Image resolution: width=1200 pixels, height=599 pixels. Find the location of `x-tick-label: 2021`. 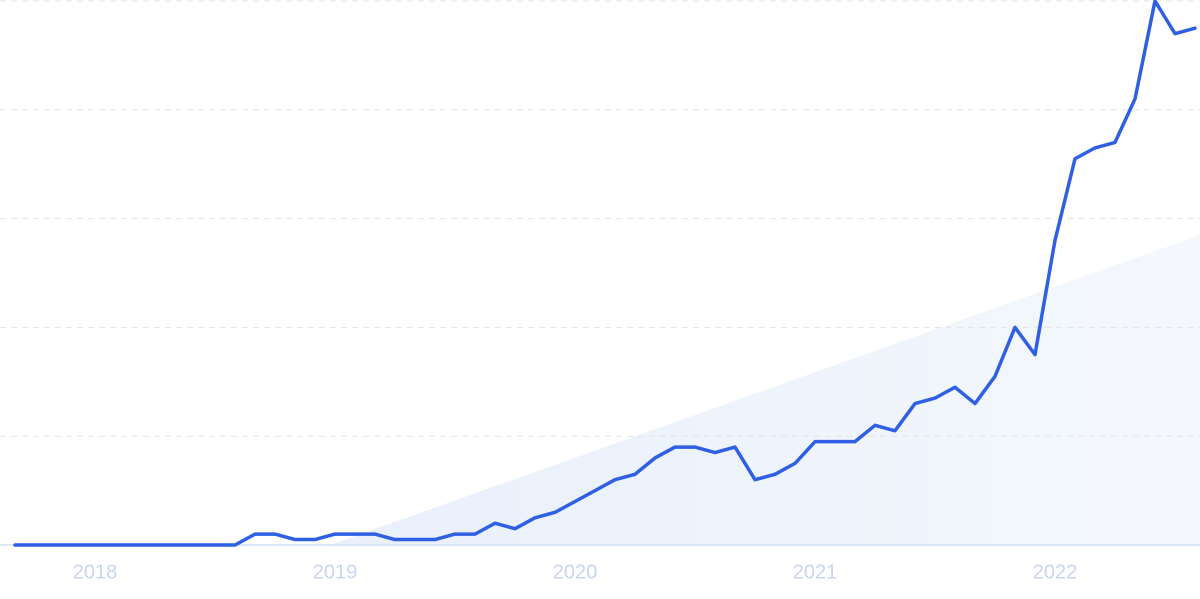

x-tick-label: 2021 is located at coordinates (815, 572).